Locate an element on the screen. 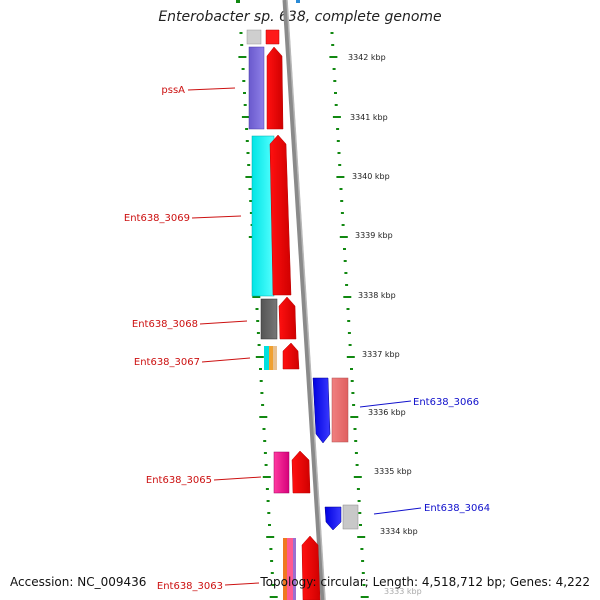  gene-label-3069: Ent638_3069 is located at coordinates (157, 218).